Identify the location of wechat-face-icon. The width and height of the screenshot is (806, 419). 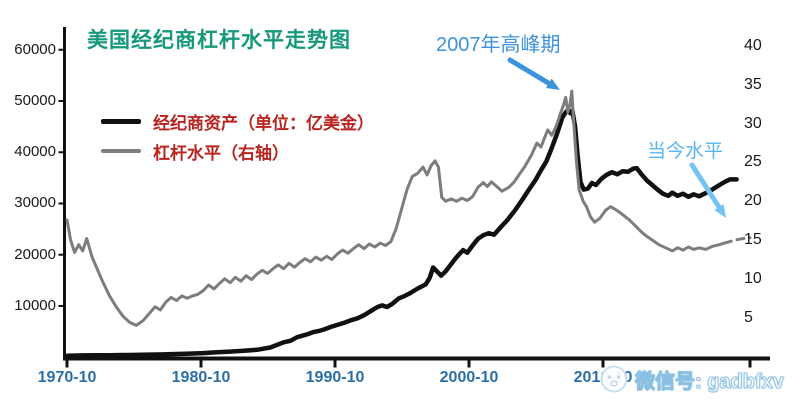
(614, 379).